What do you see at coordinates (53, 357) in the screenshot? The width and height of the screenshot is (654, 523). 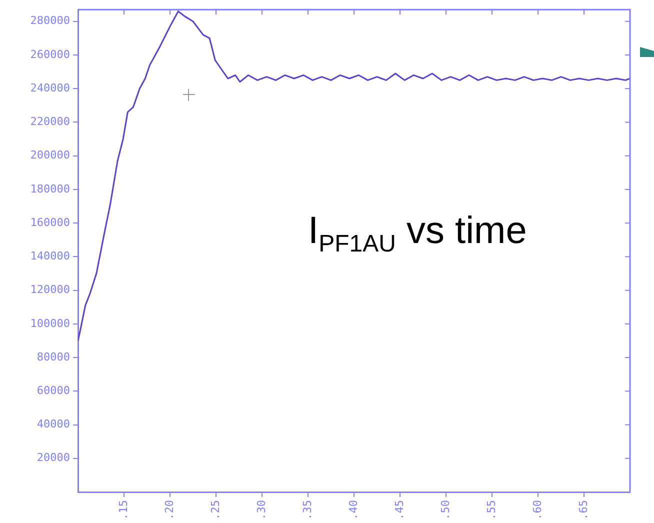 I see `y-tick-label: 80000` at bounding box center [53, 357].